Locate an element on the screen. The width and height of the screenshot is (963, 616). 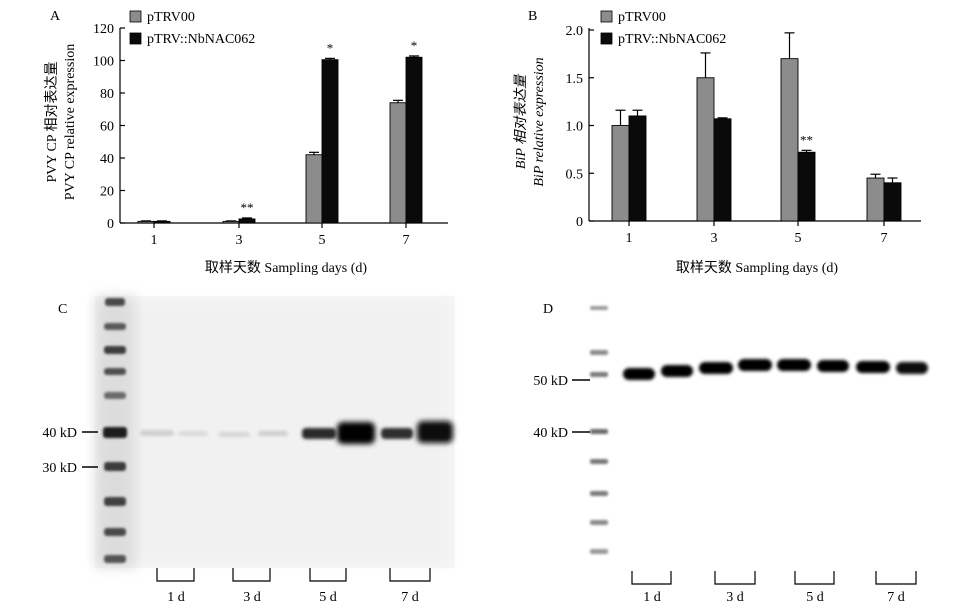
y-tick-label: 100 is located at coordinates (103, 62).